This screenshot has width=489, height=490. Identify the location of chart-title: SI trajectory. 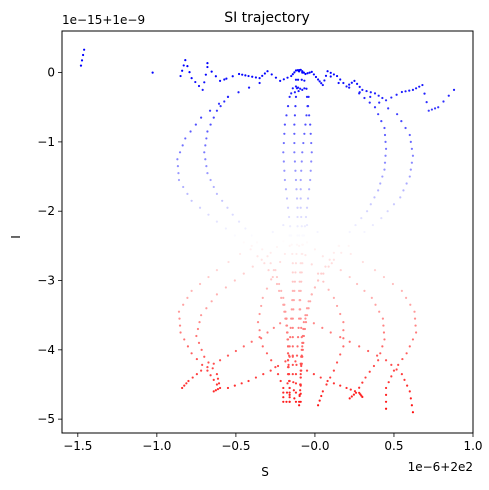
(267, 18).